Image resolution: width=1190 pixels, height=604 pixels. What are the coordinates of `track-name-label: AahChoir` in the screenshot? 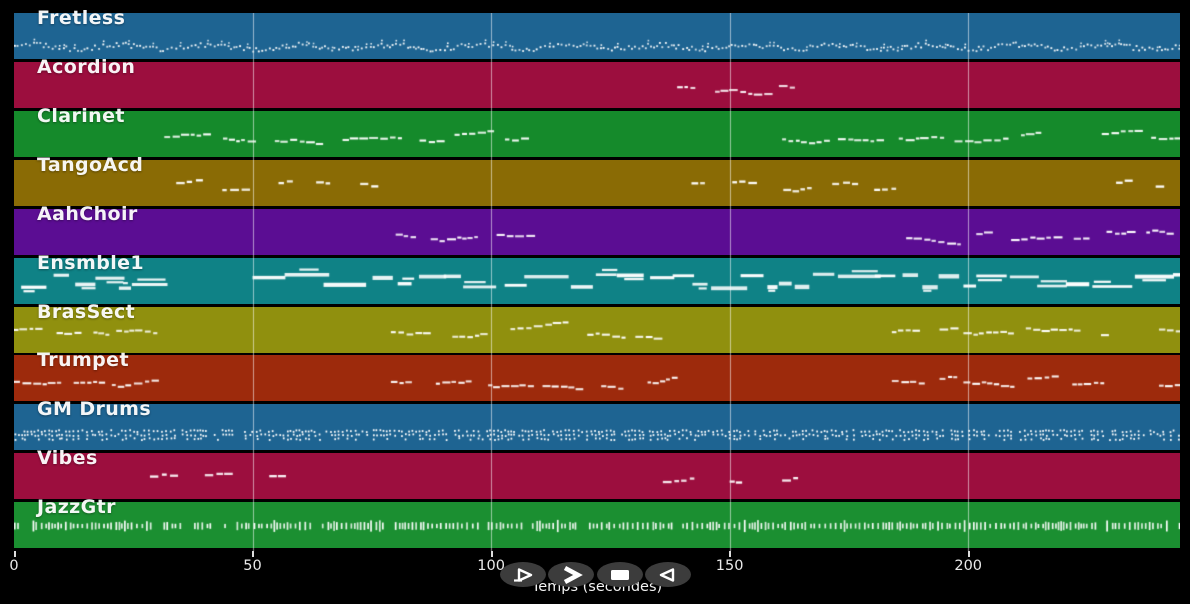 It's located at (87, 213).